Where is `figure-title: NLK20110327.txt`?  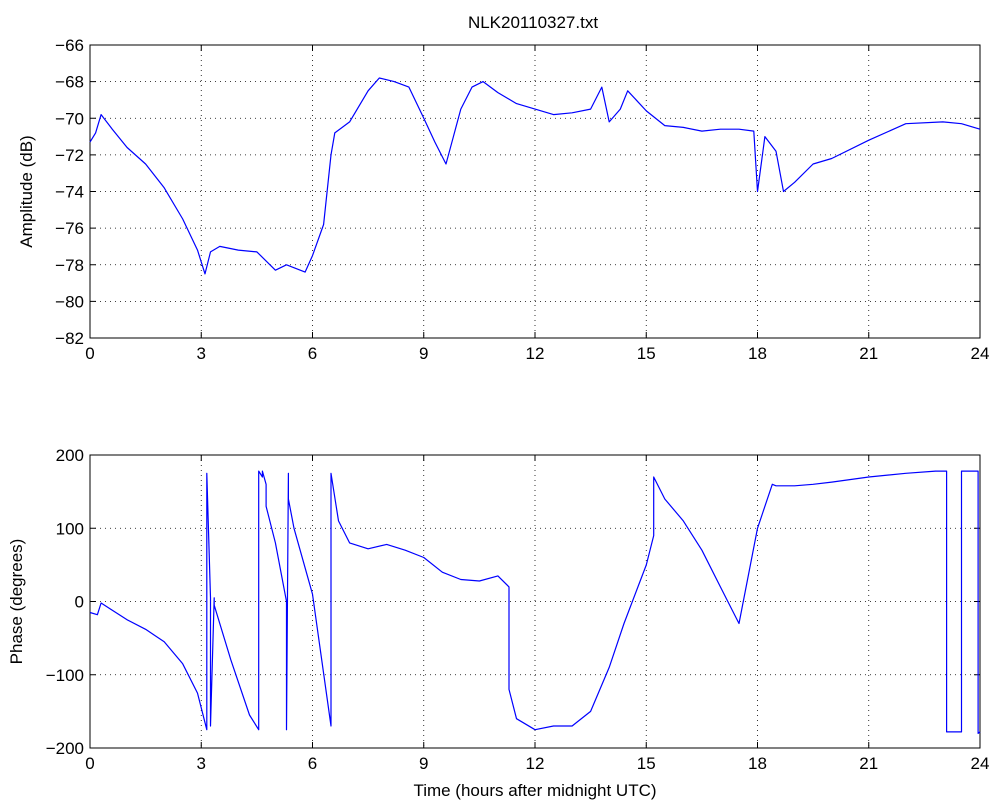
figure-title: NLK20110327.txt is located at coordinates (533, 22).